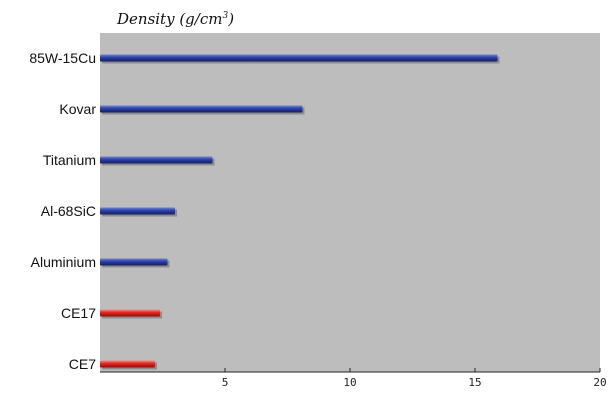 This screenshot has height=403, width=611. I want to click on bar-al-68sic, so click(137, 211).